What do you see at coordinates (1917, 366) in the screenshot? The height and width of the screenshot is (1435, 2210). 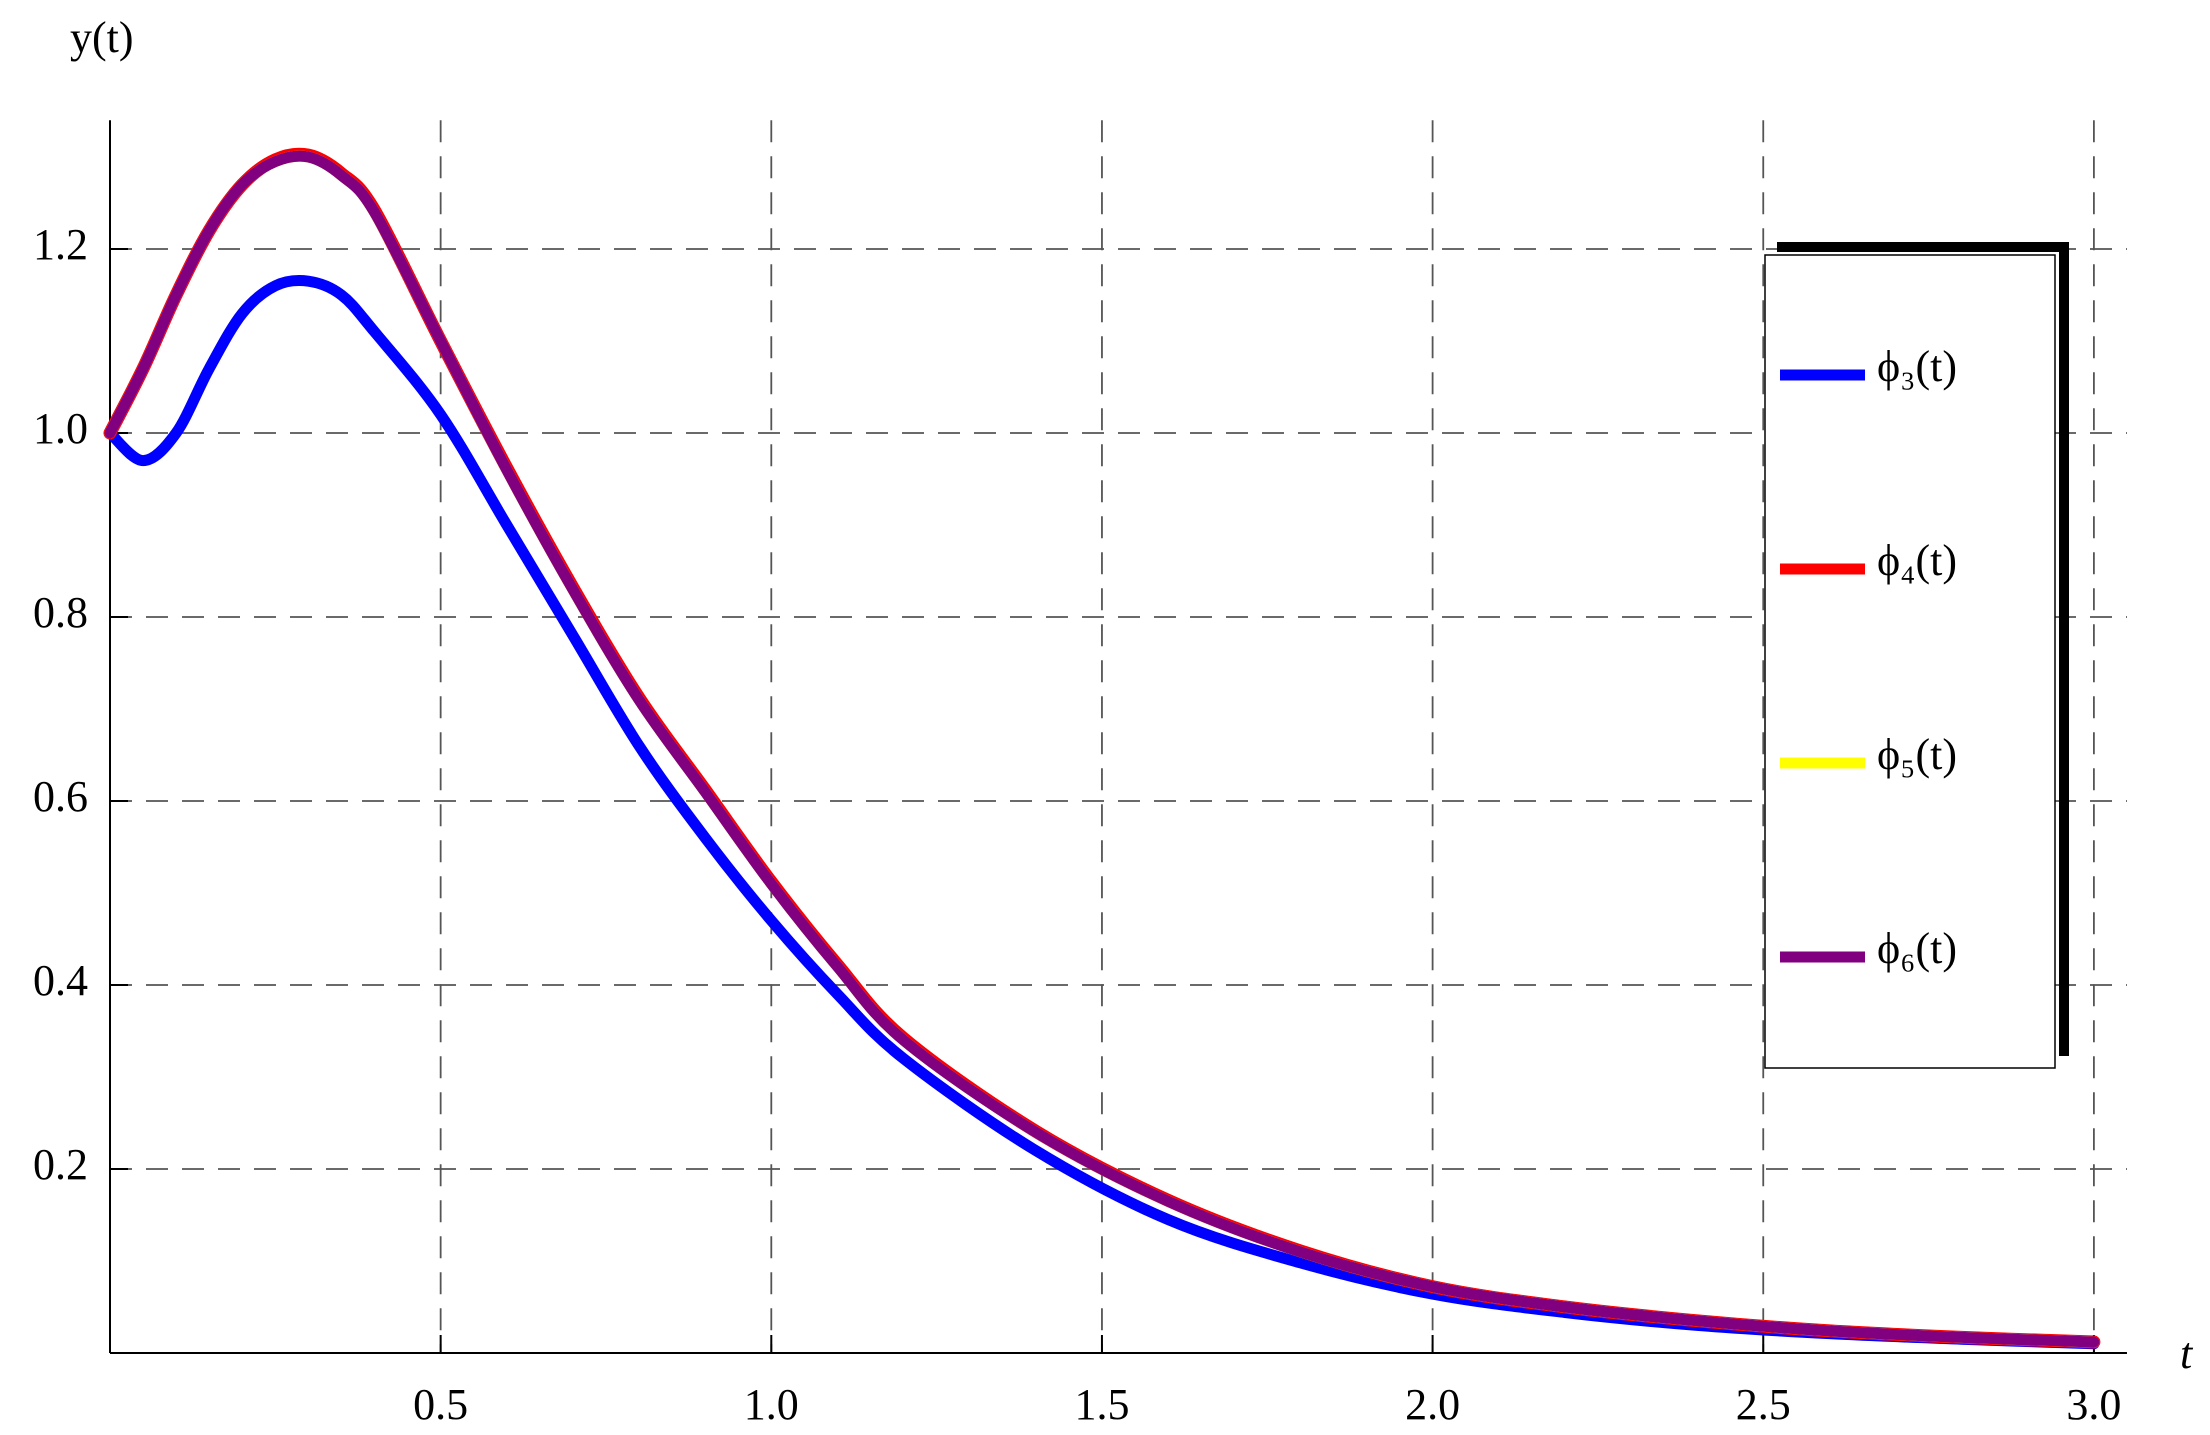 I see `legend-label: ϕ₃(t)` at bounding box center [1917, 366].